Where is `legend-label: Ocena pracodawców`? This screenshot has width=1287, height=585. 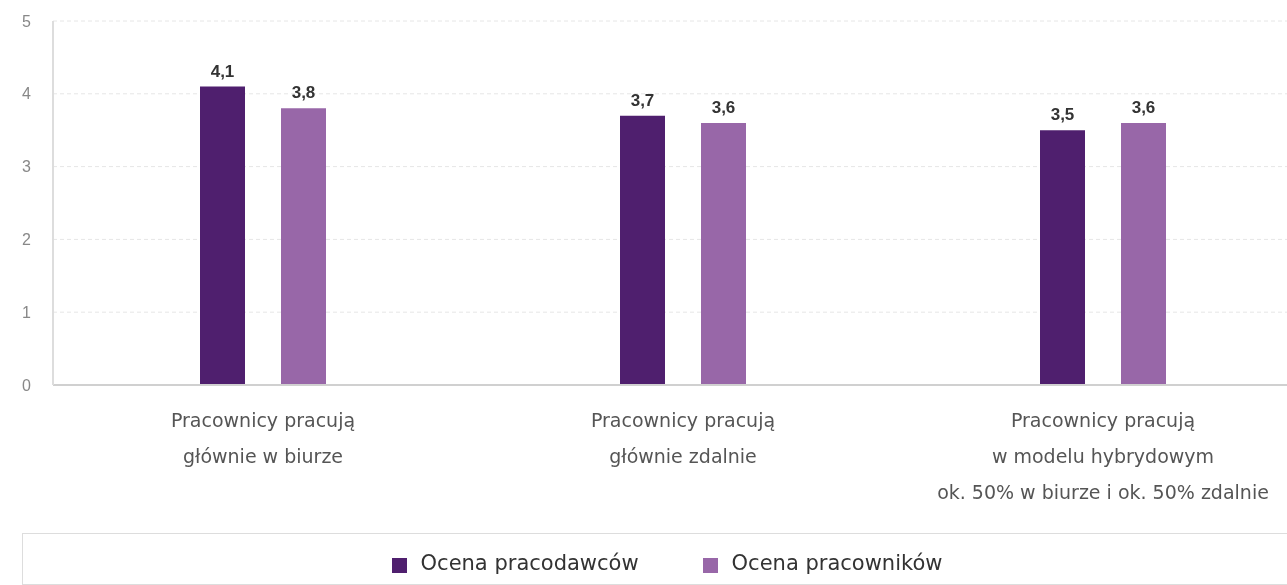 legend-label: Ocena pracodawców is located at coordinates (529, 563).